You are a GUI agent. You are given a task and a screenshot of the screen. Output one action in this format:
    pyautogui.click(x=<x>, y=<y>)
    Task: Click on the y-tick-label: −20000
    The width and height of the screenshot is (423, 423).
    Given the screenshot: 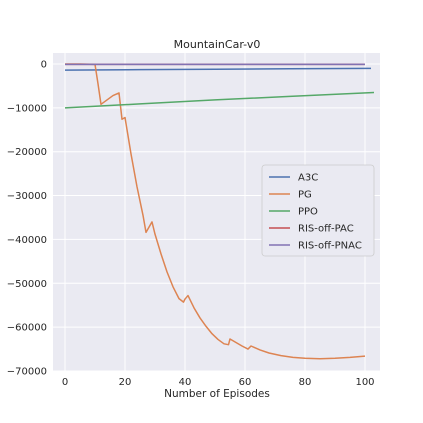 What is the action you would take?
    pyautogui.click(x=27, y=152)
    